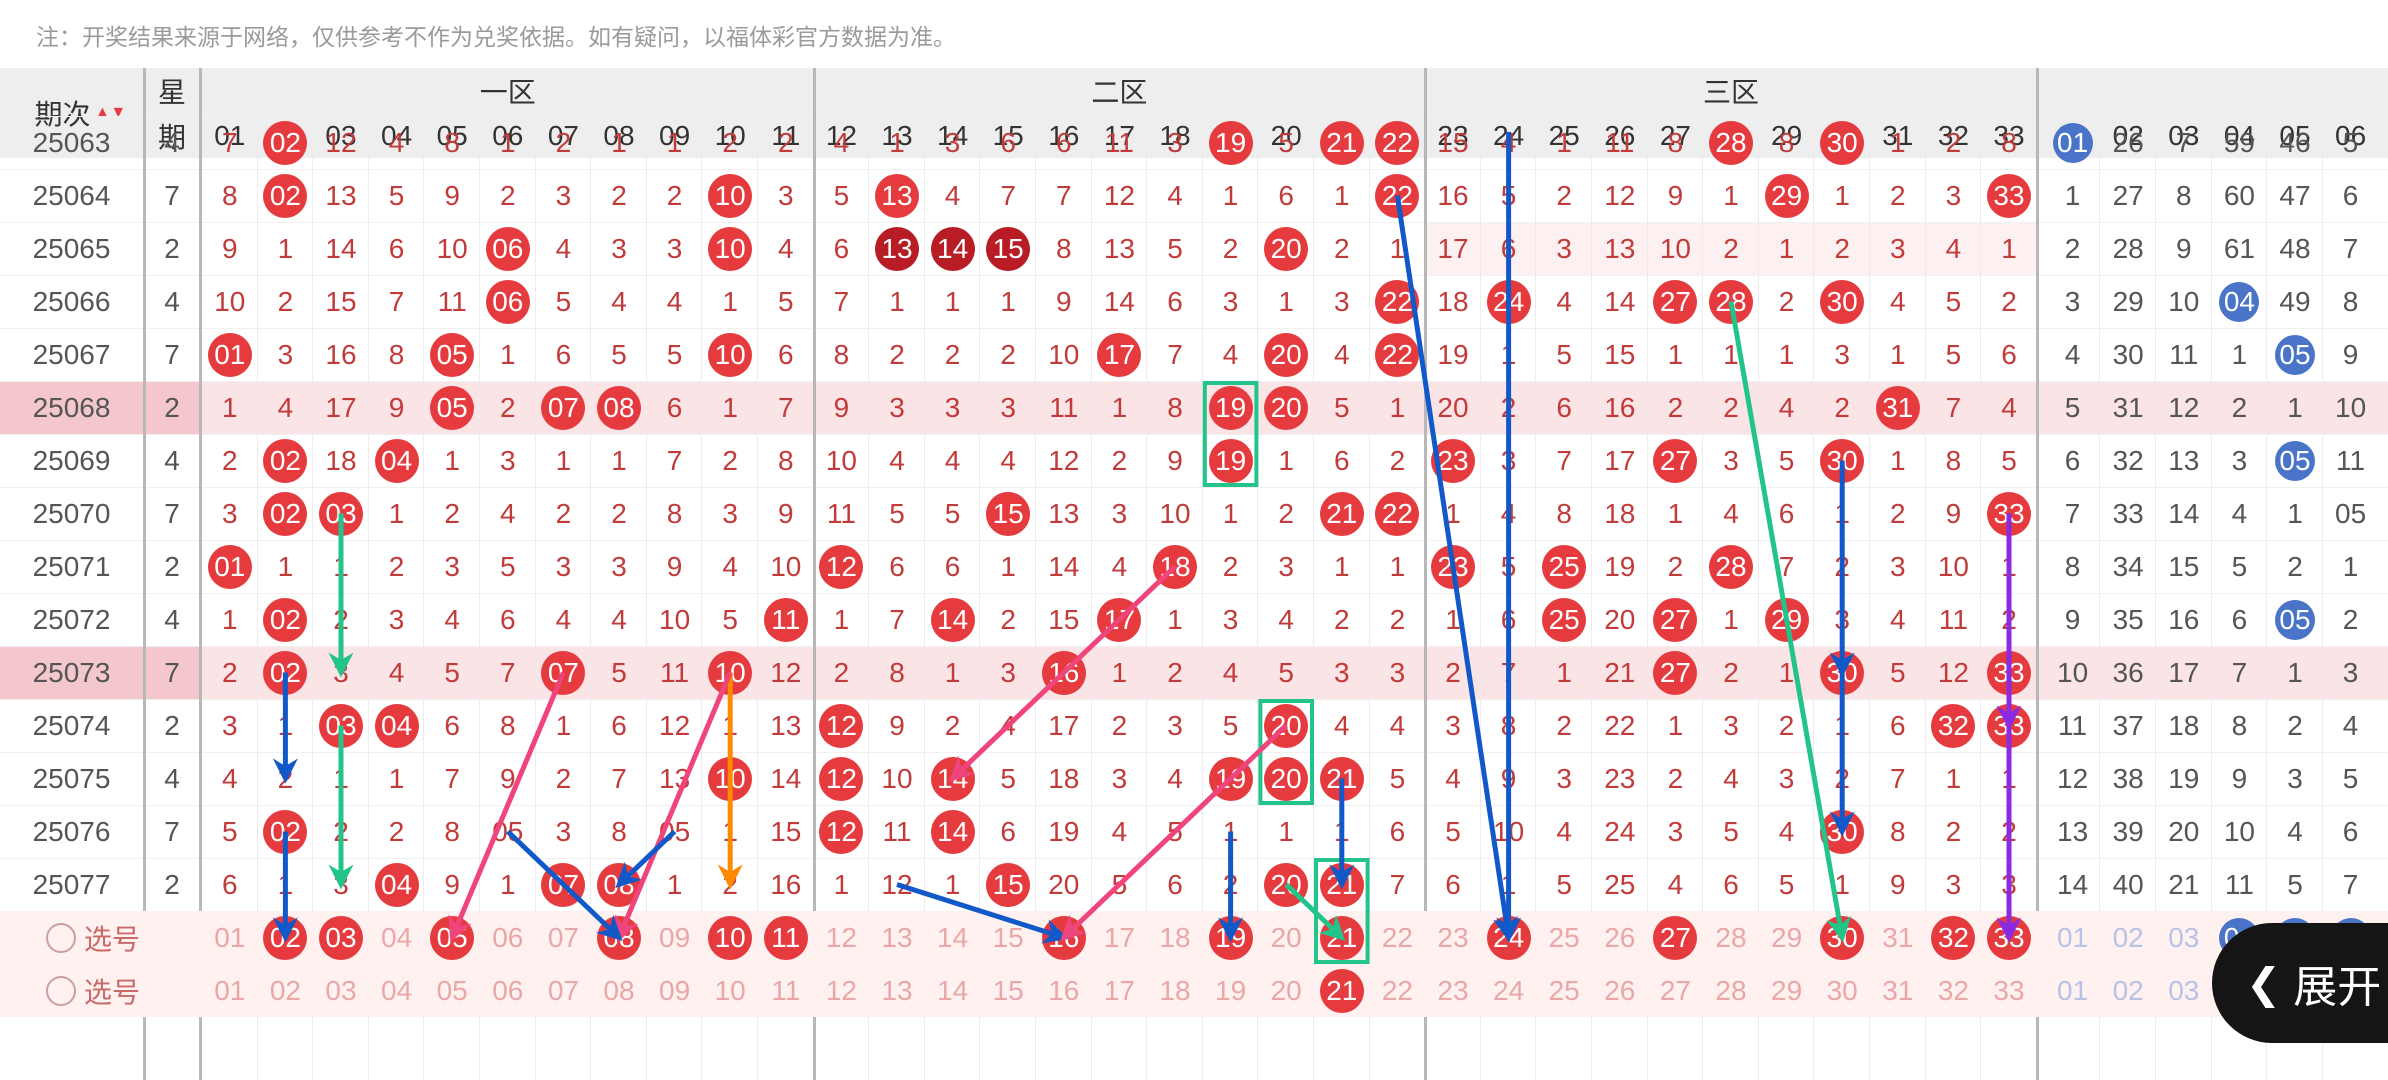  Describe the element at coordinates (1231, 725) in the screenshot. I see `red-cell: 5` at that location.